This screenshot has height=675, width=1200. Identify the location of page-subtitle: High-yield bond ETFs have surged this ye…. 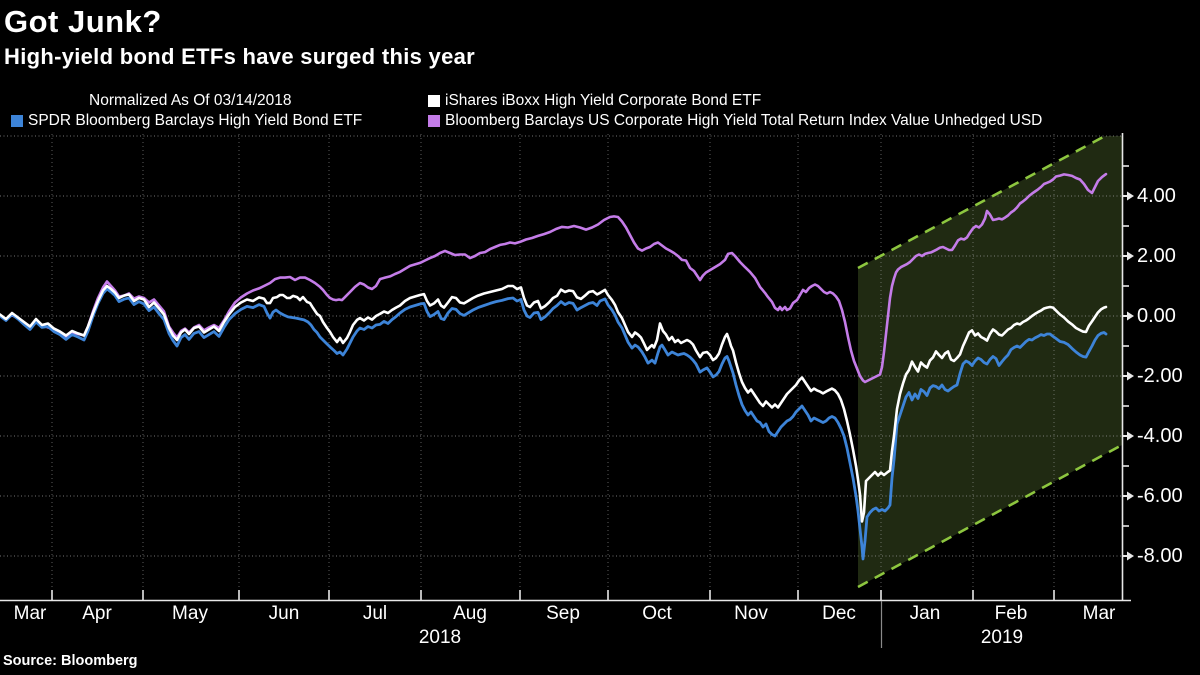
(240, 56).